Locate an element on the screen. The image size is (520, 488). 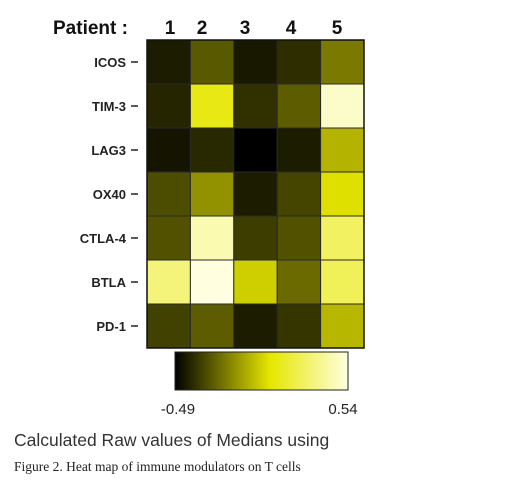
color-scale: -0.49 0.54 is located at coordinates (259, 384).